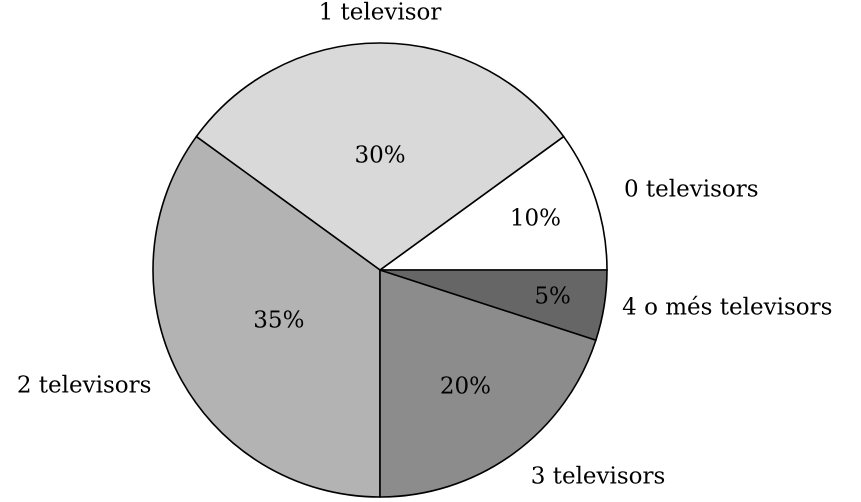  I want to click on value-label: 10%, so click(535, 218).